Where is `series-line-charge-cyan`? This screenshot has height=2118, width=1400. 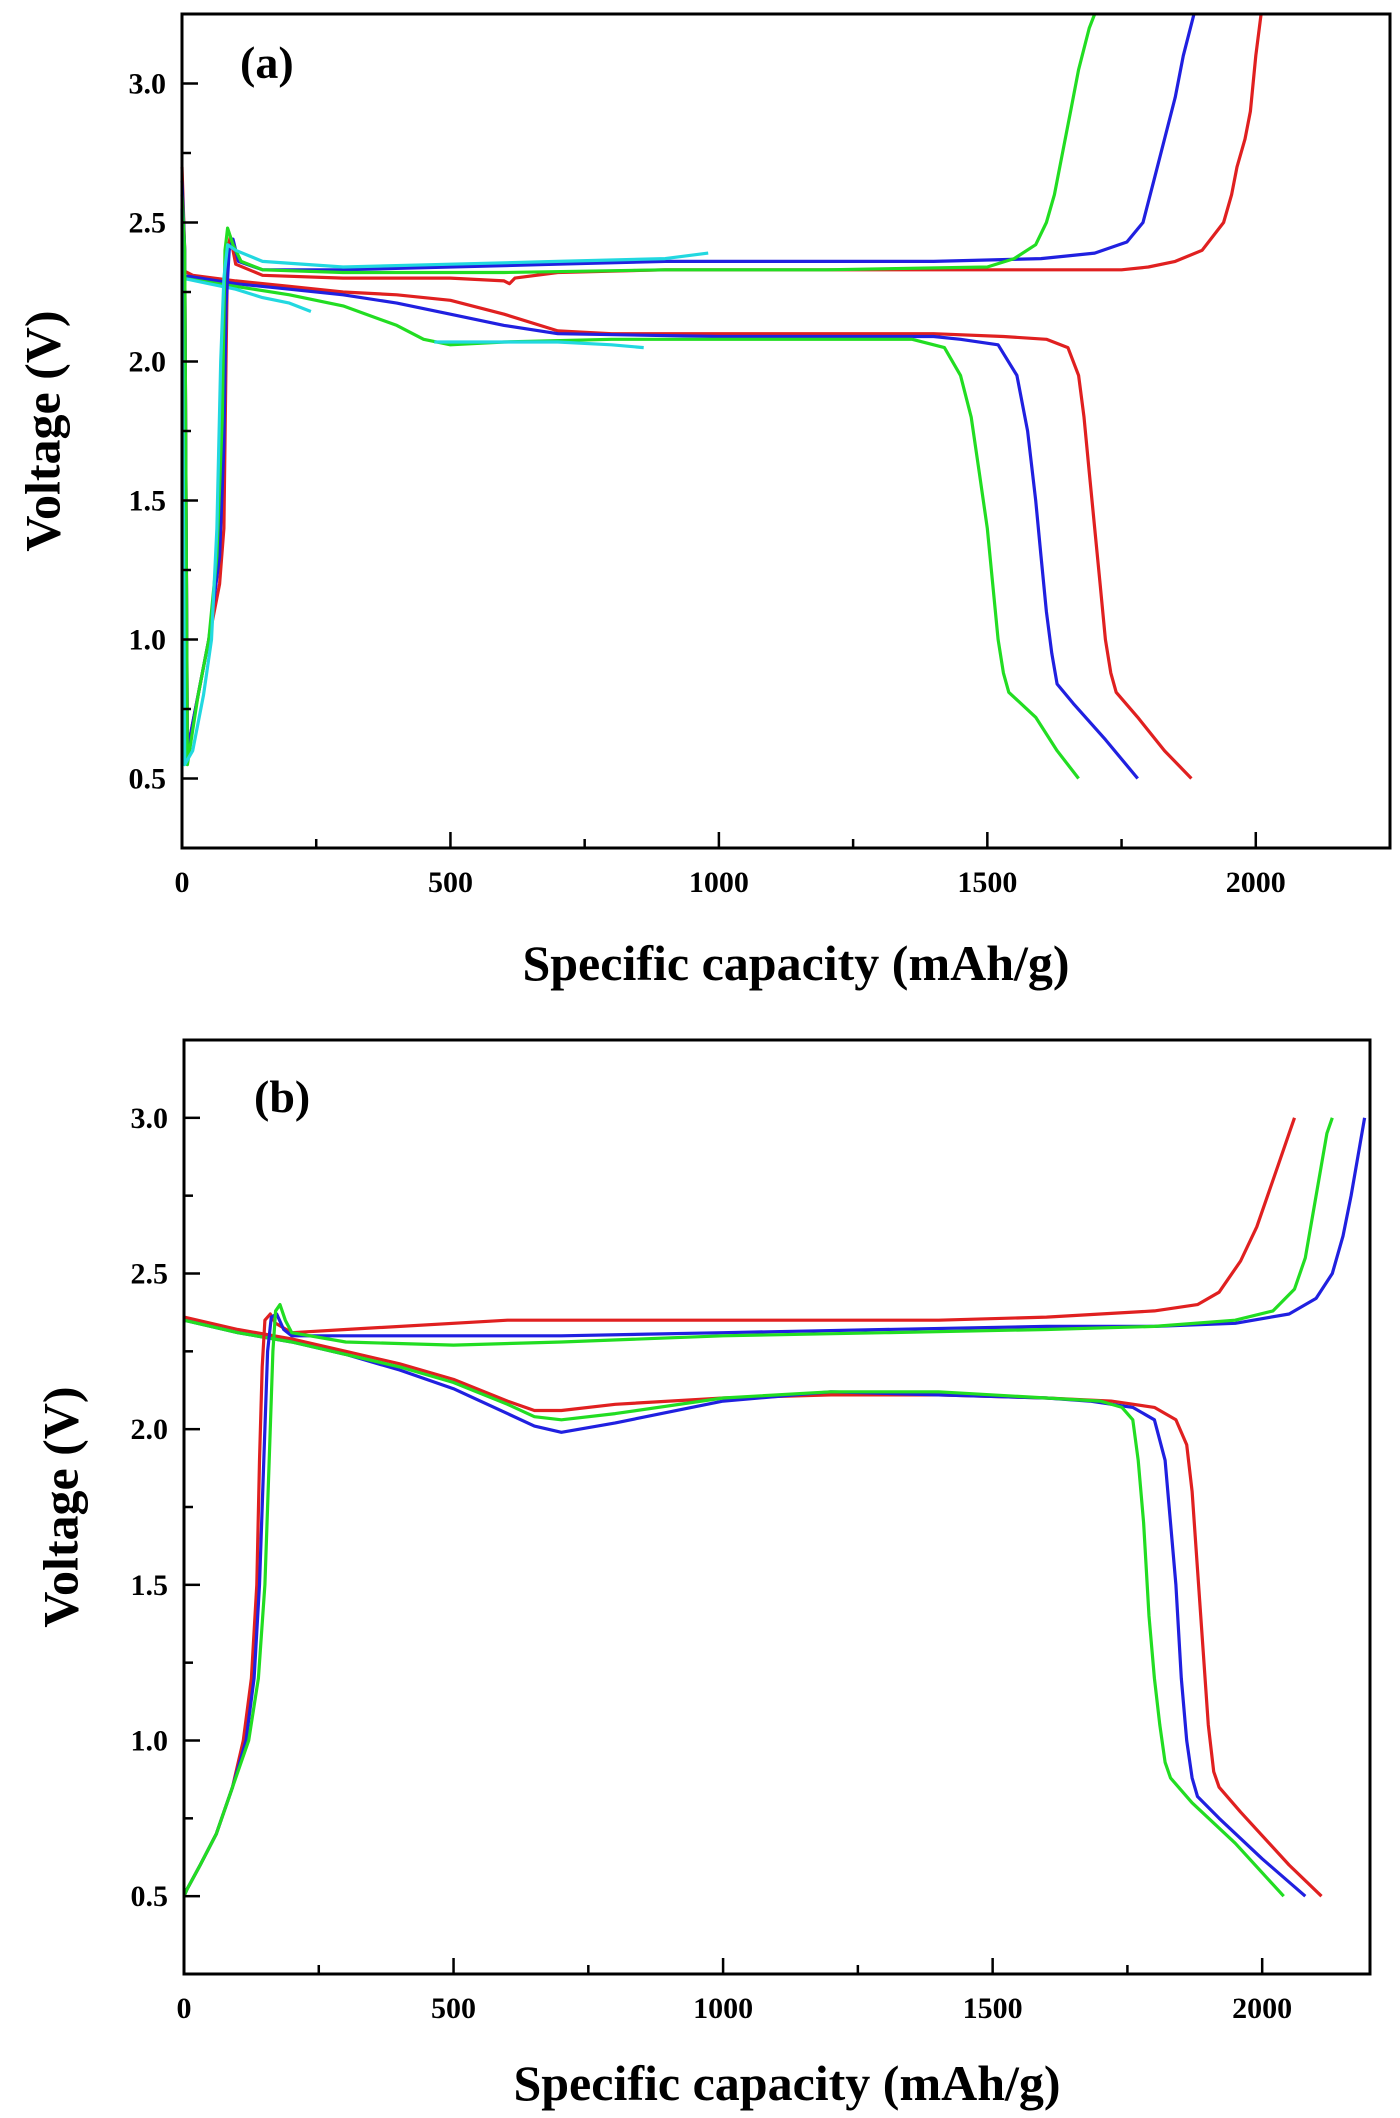
series-line-charge-cyan is located at coordinates (444, 487).